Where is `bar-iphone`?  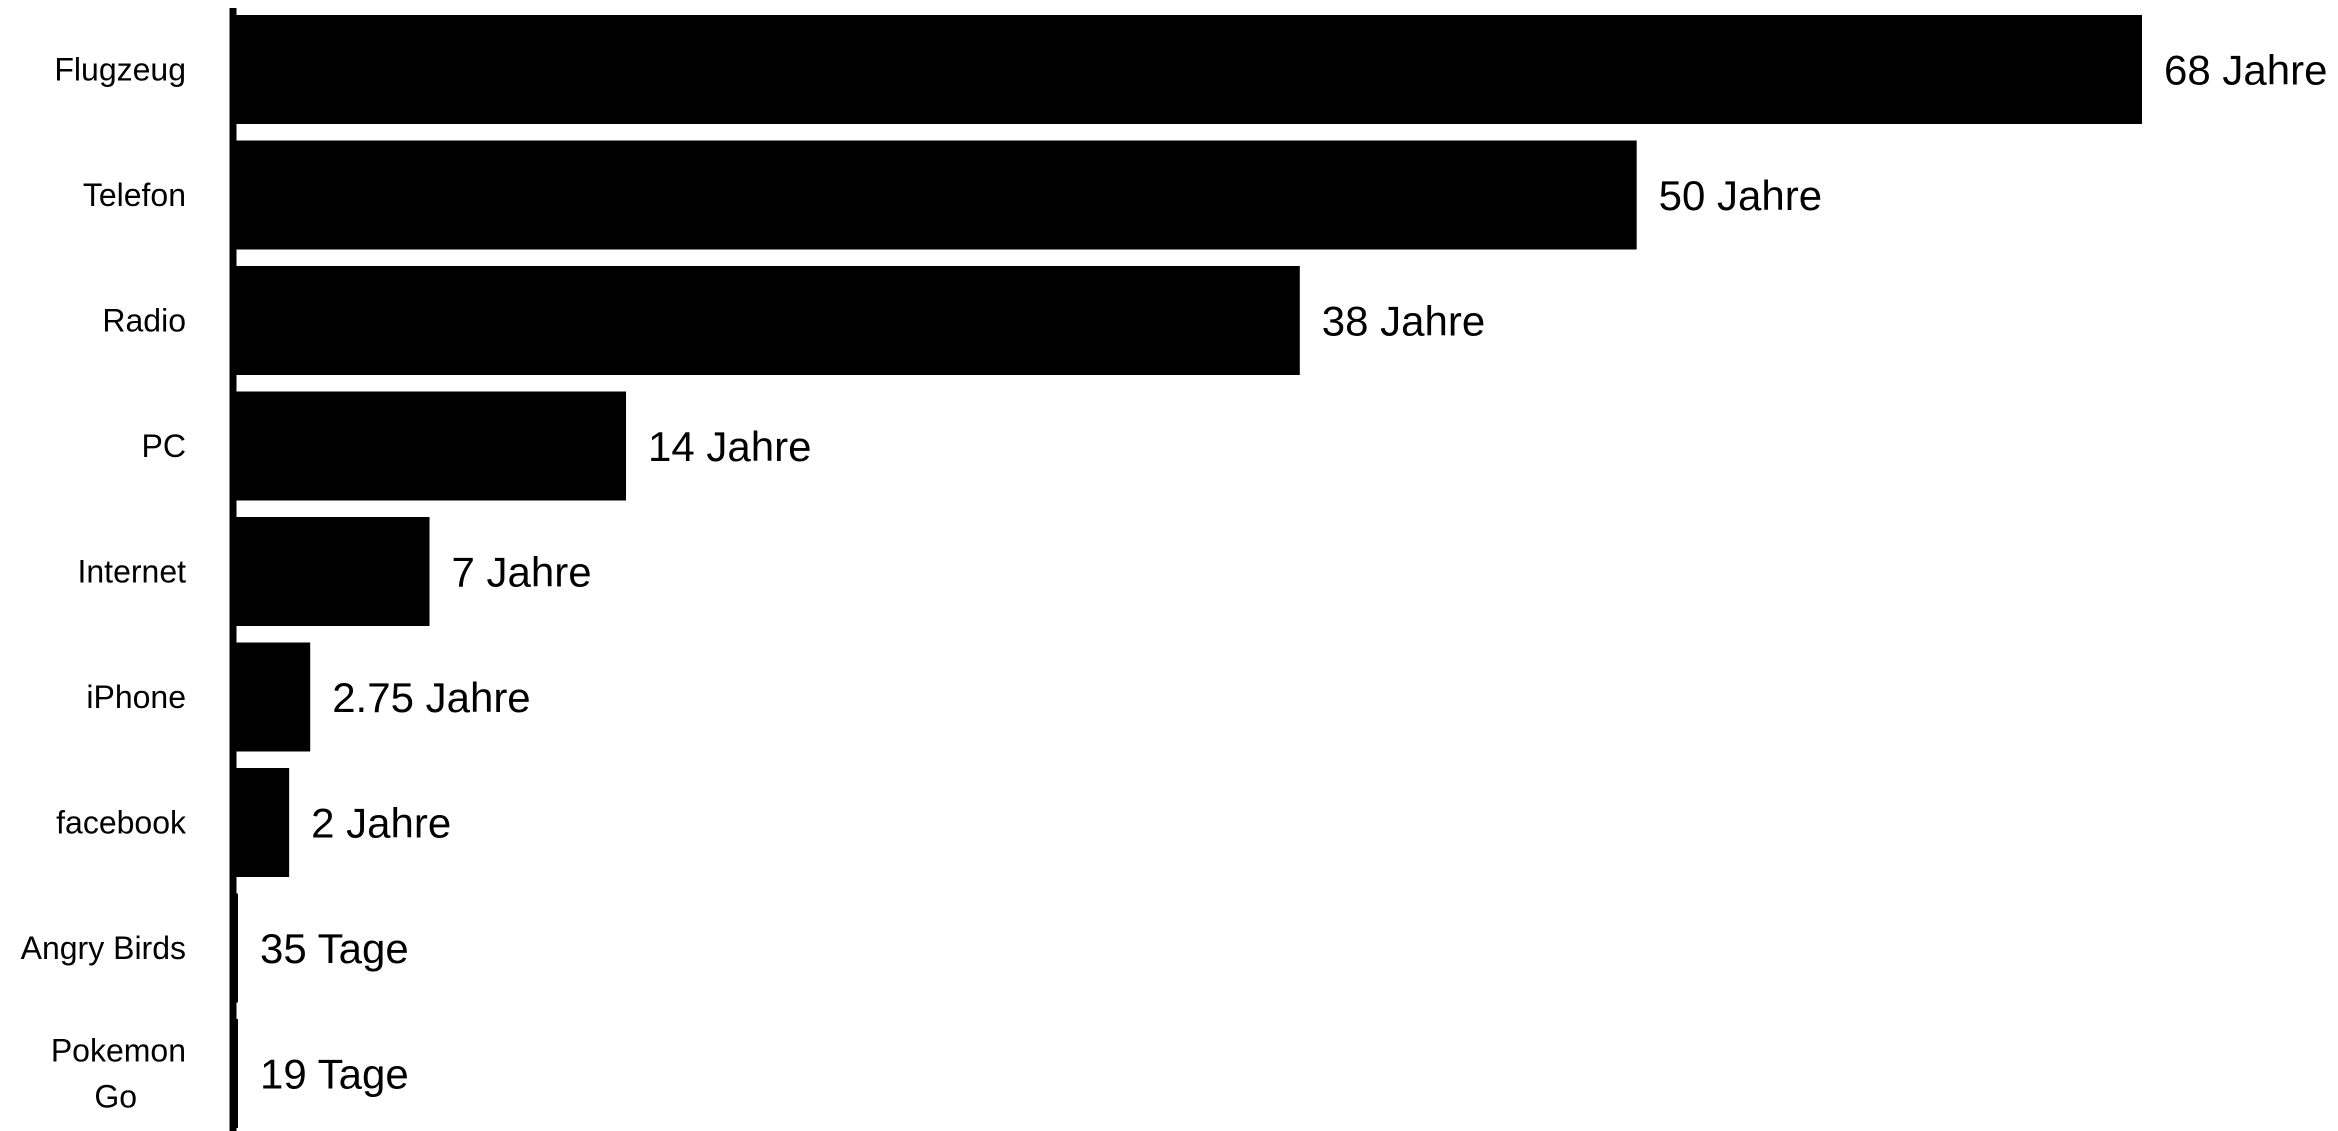
bar-iphone is located at coordinates (272, 697).